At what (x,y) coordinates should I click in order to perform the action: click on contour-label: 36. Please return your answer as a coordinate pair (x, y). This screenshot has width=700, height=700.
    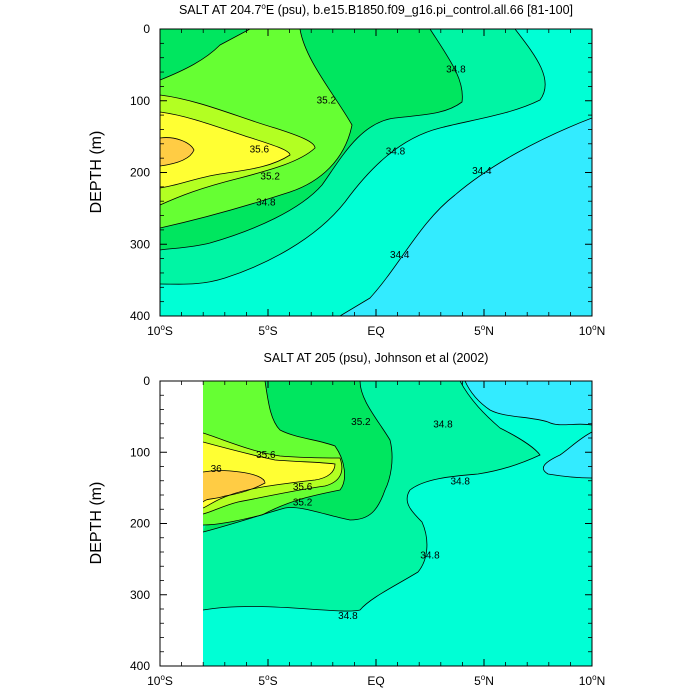
    Looking at the image, I should click on (217, 469).